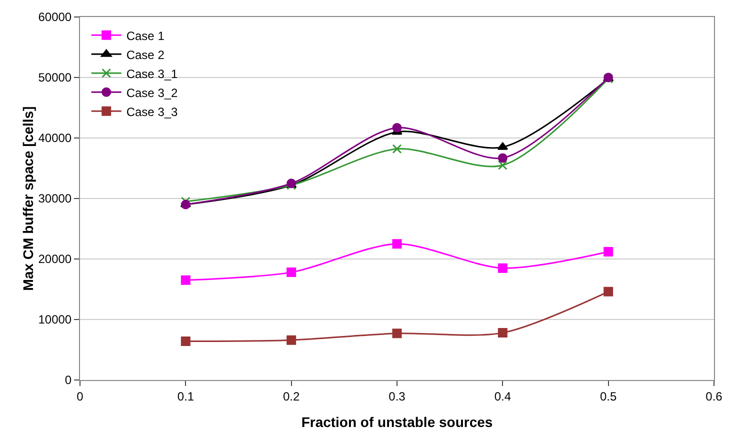  What do you see at coordinates (28, 198) in the screenshot?
I see `y-axis-title: Max CM buffer space [cells]` at bounding box center [28, 198].